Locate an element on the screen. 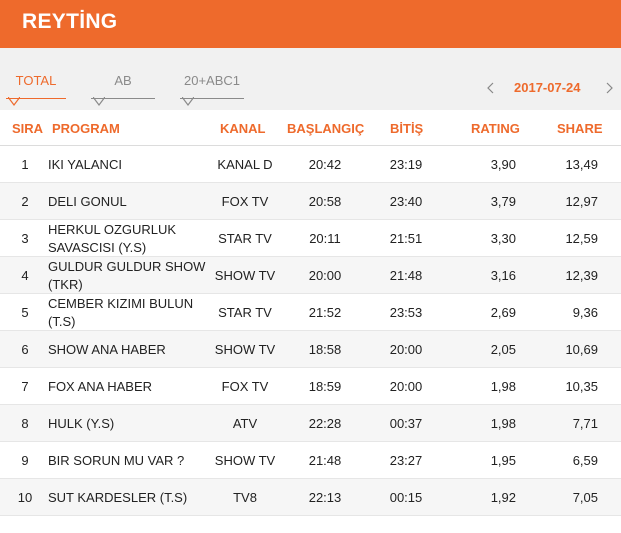 The width and height of the screenshot is (621, 533). start-time-cell: 20:00 is located at coordinates (325, 275).